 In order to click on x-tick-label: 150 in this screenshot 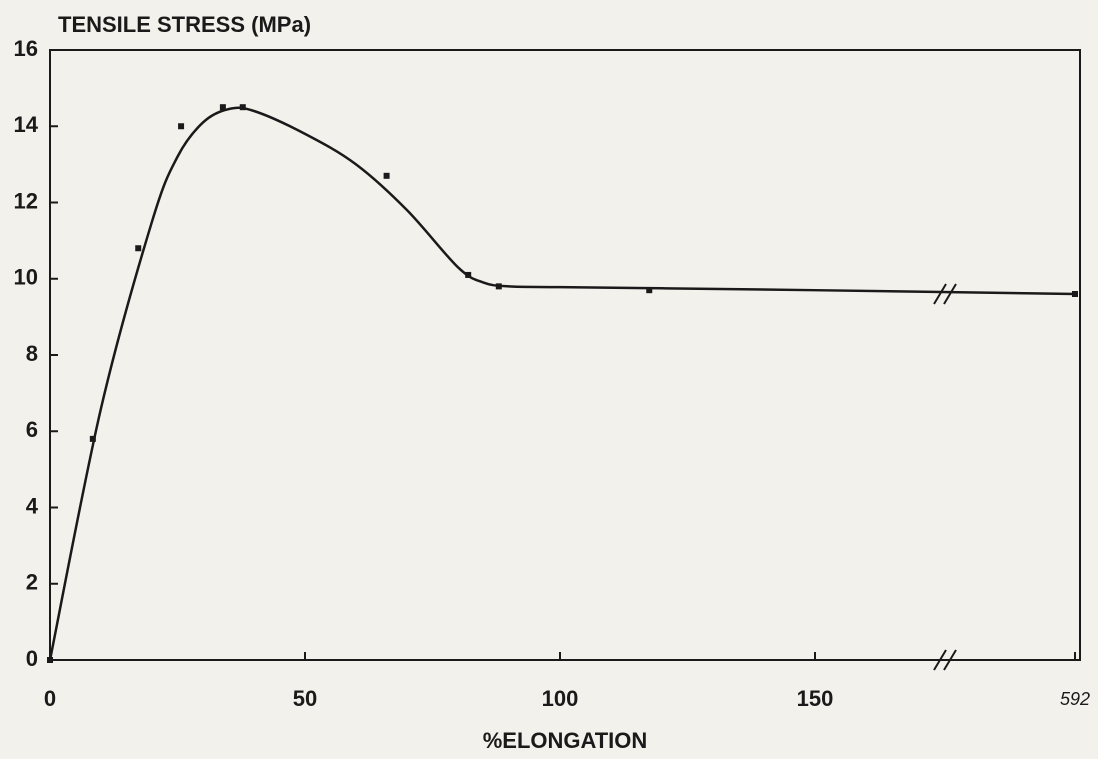, I will do `click(815, 698)`.